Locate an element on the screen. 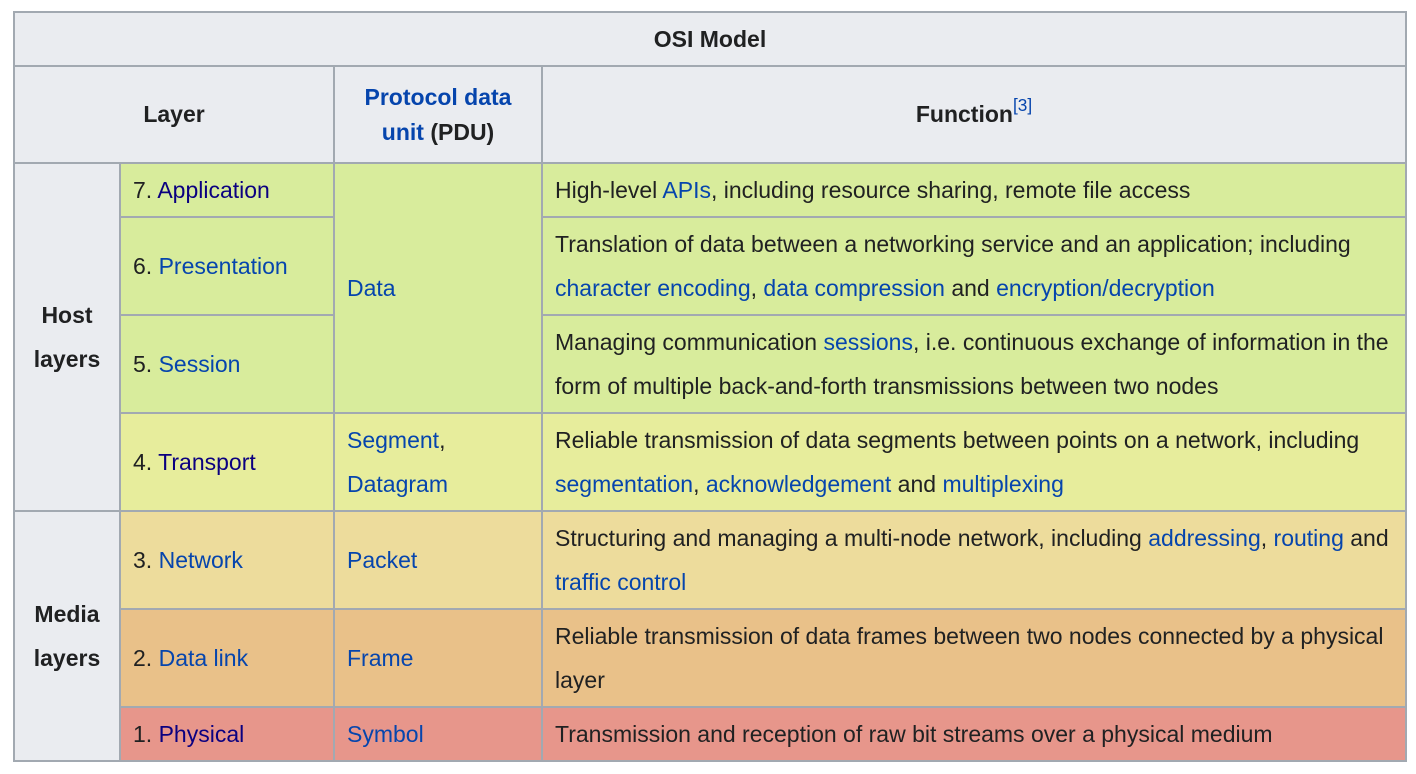 This screenshot has width=1416, height=774. table-title: OSI Model is located at coordinates (710, 39).